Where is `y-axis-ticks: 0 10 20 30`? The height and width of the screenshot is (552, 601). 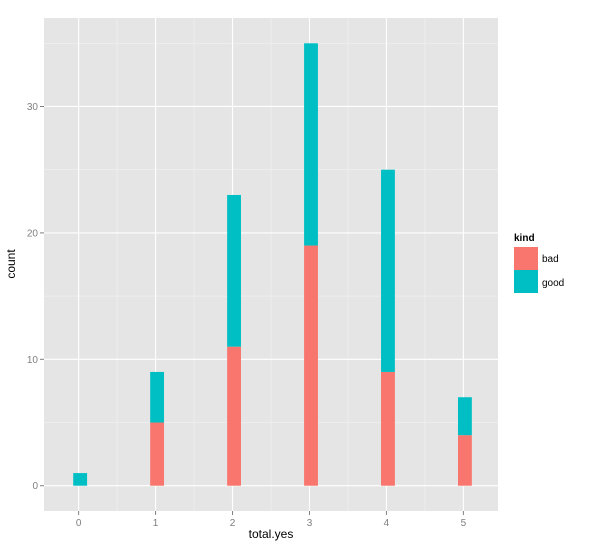 y-axis-ticks: 0 10 20 30 is located at coordinates (35, 297).